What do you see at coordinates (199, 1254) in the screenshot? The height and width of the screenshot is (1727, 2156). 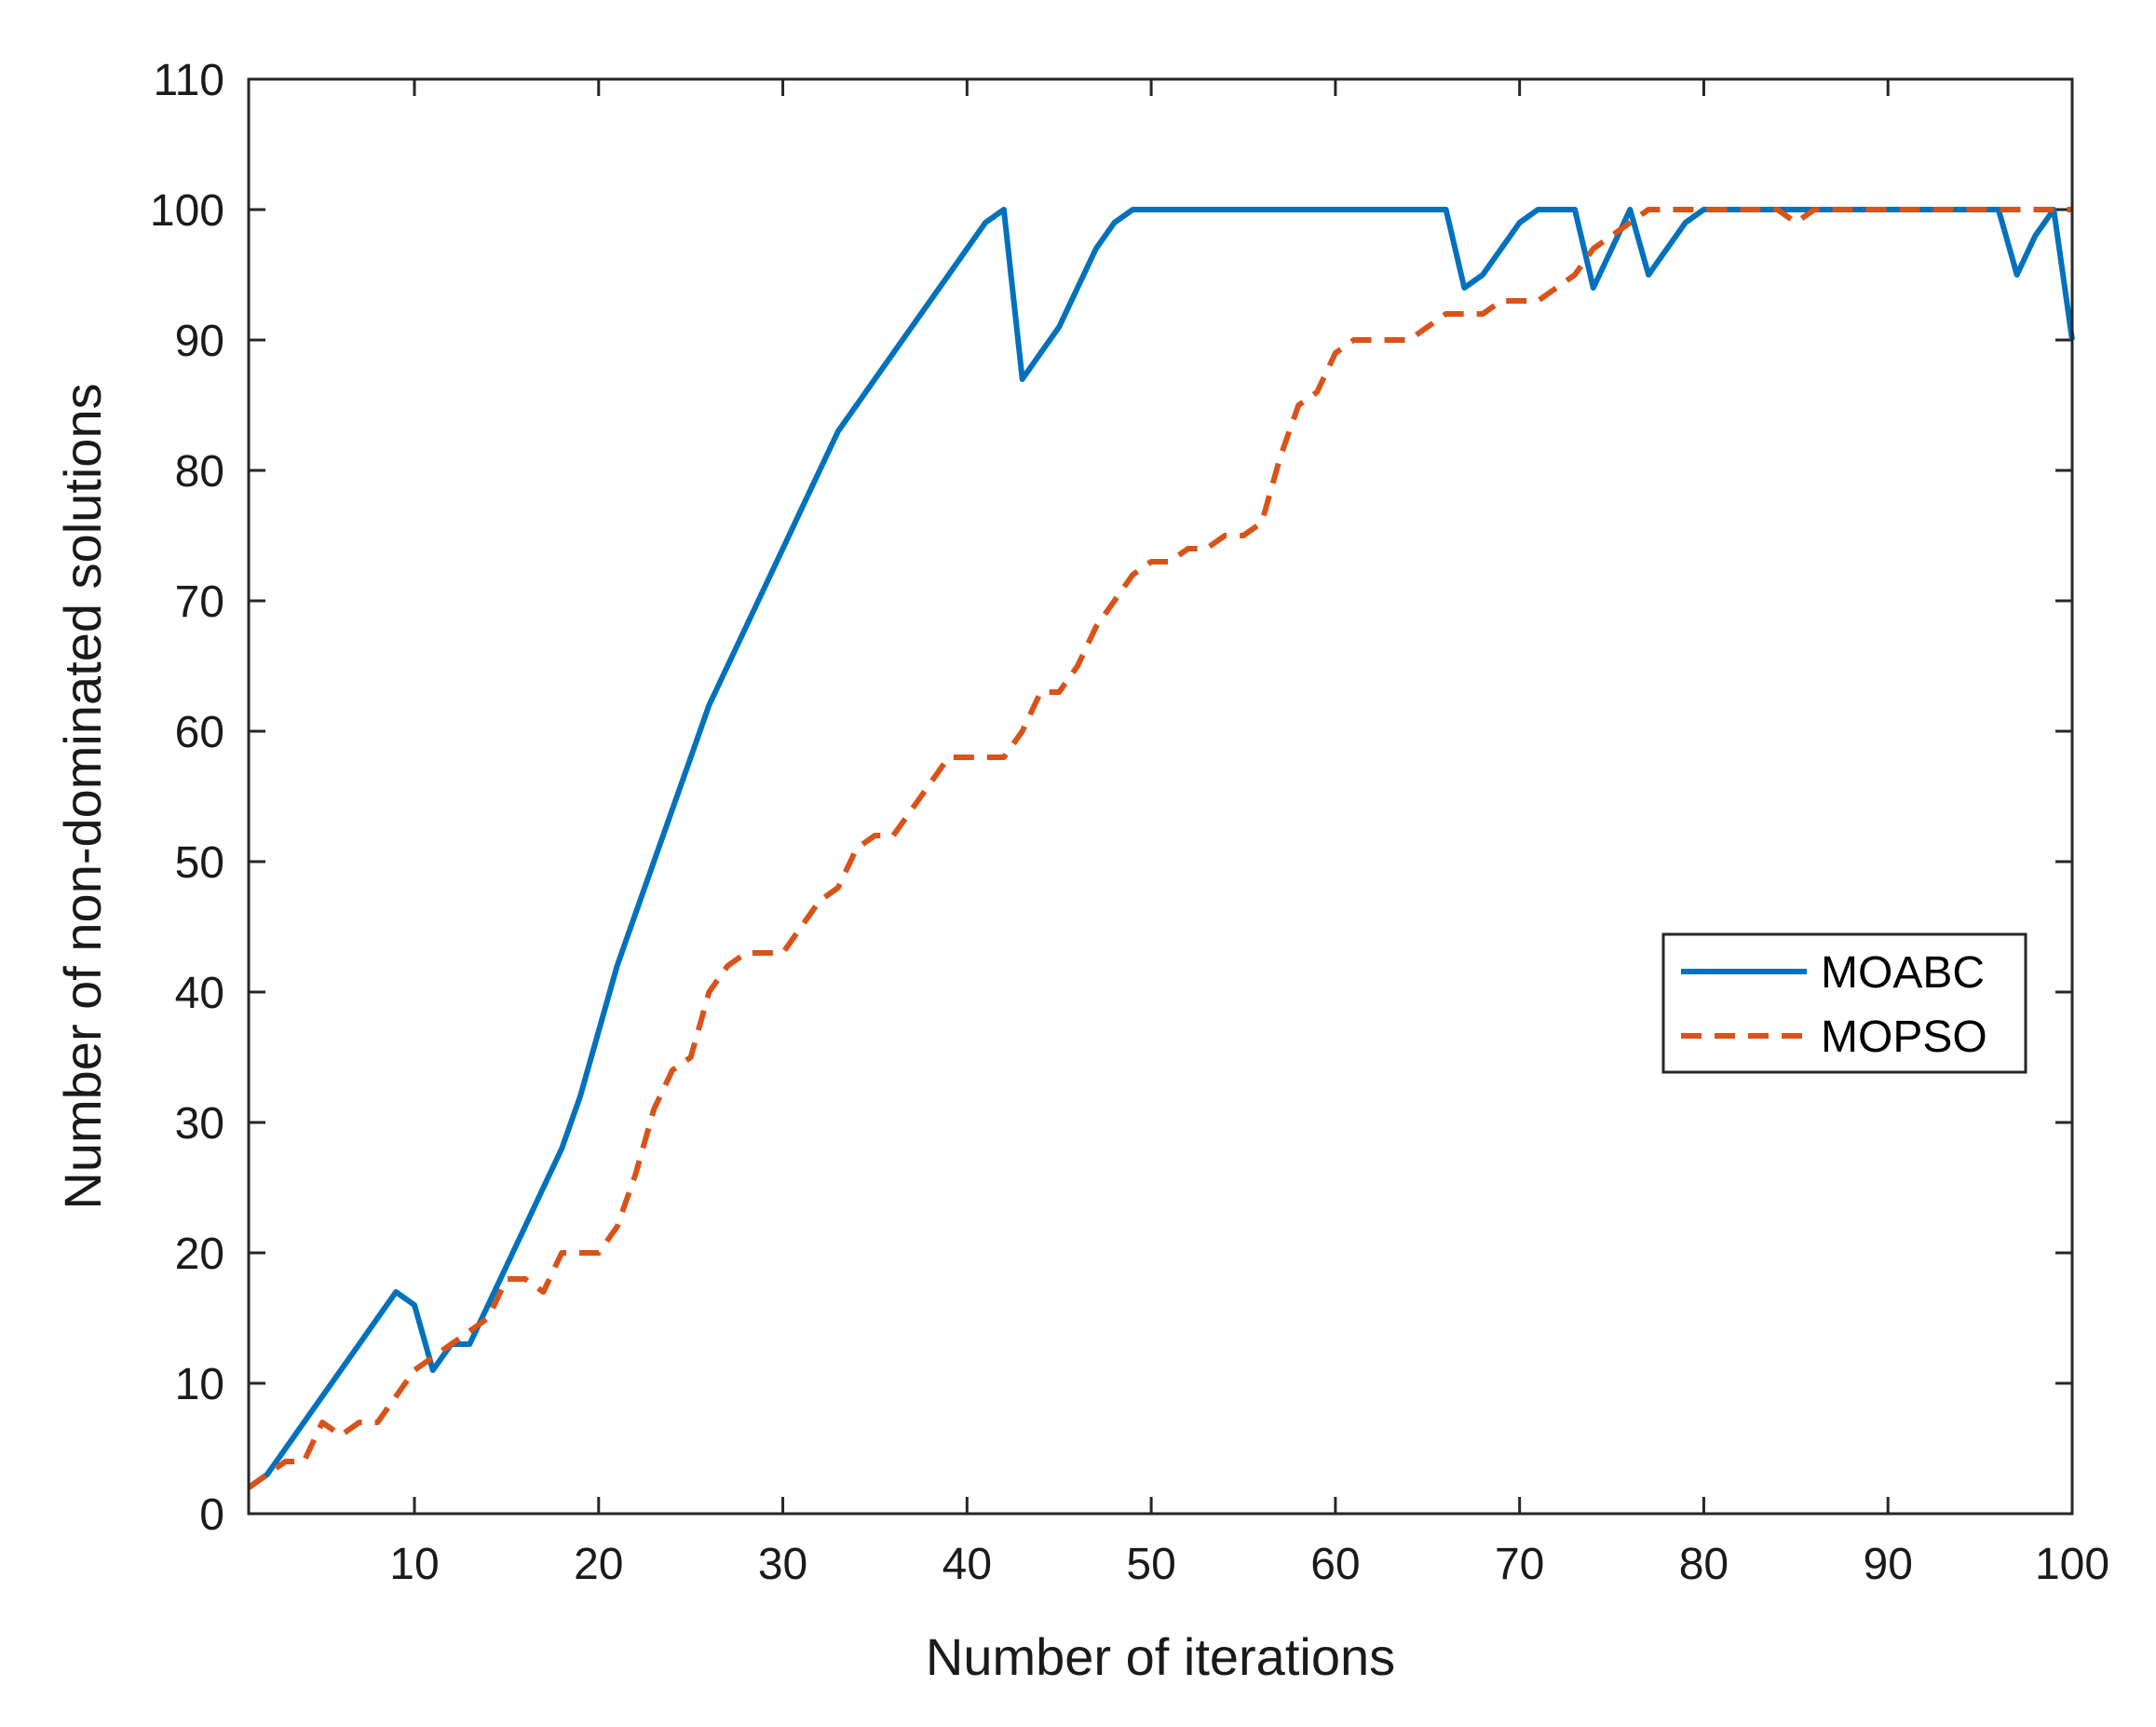 I see `y-tick-label: 20` at bounding box center [199, 1254].